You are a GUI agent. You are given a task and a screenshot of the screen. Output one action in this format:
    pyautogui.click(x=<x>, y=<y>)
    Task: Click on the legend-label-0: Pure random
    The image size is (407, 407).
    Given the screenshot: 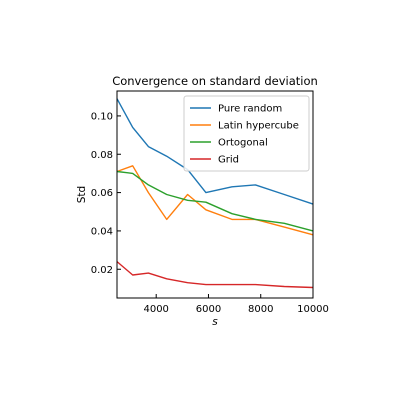 What is the action you would take?
    pyautogui.click(x=250, y=109)
    